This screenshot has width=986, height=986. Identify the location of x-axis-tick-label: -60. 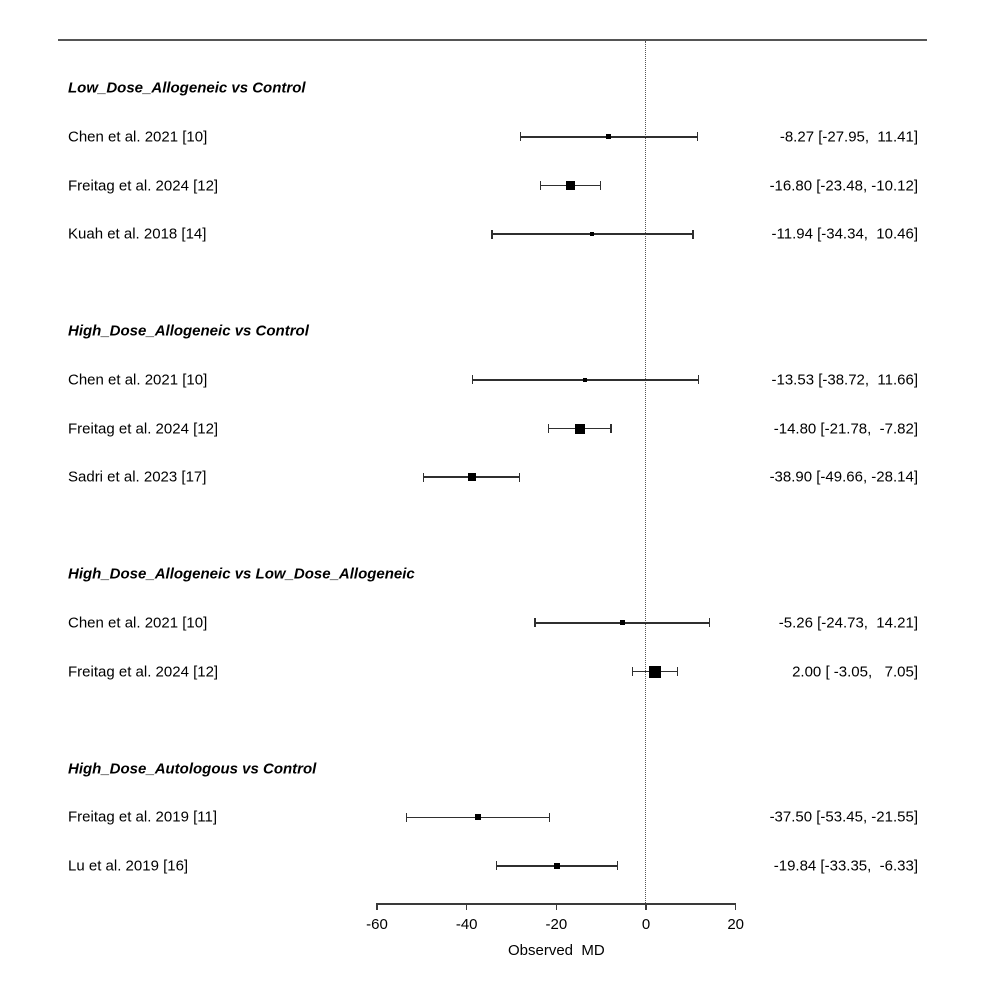
(377, 924).